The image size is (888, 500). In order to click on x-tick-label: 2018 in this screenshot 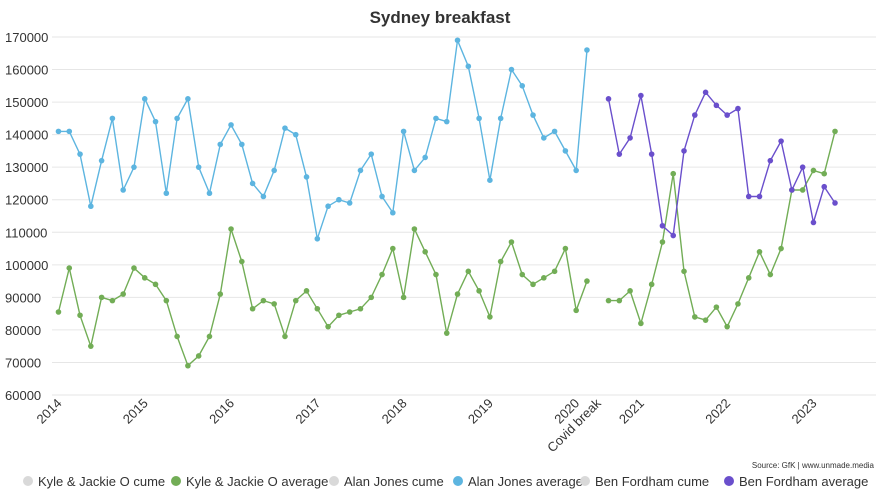, I will do `click(394, 411)`.